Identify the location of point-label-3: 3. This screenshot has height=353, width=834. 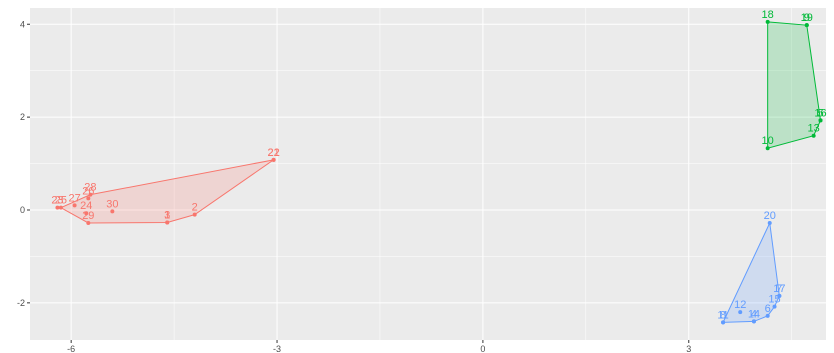
(167, 216).